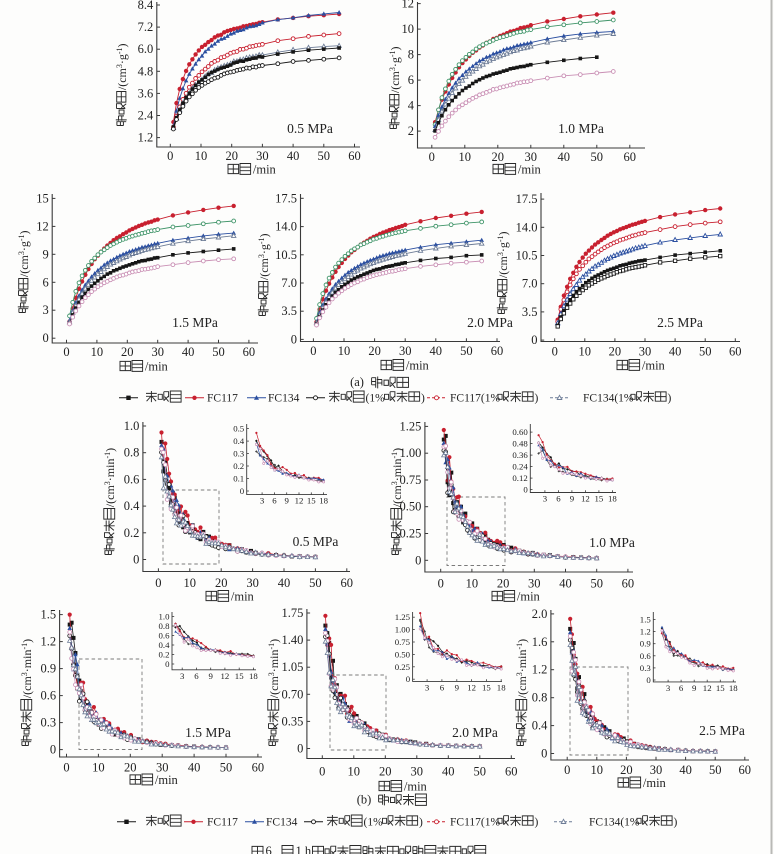 This screenshot has width=774, height=854. I want to click on svg-text: FC117(1%, so click(475, 399).